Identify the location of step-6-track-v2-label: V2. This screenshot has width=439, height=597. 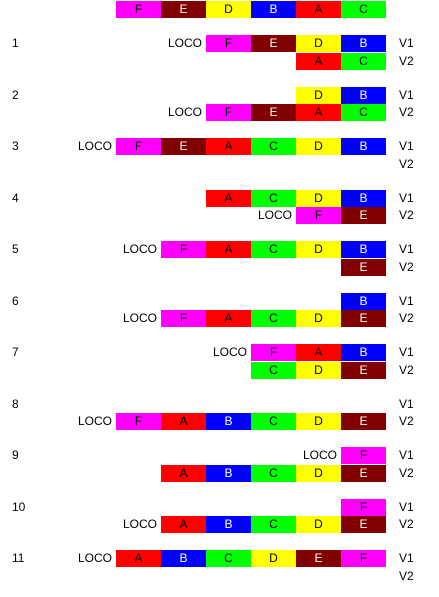
(406, 318).